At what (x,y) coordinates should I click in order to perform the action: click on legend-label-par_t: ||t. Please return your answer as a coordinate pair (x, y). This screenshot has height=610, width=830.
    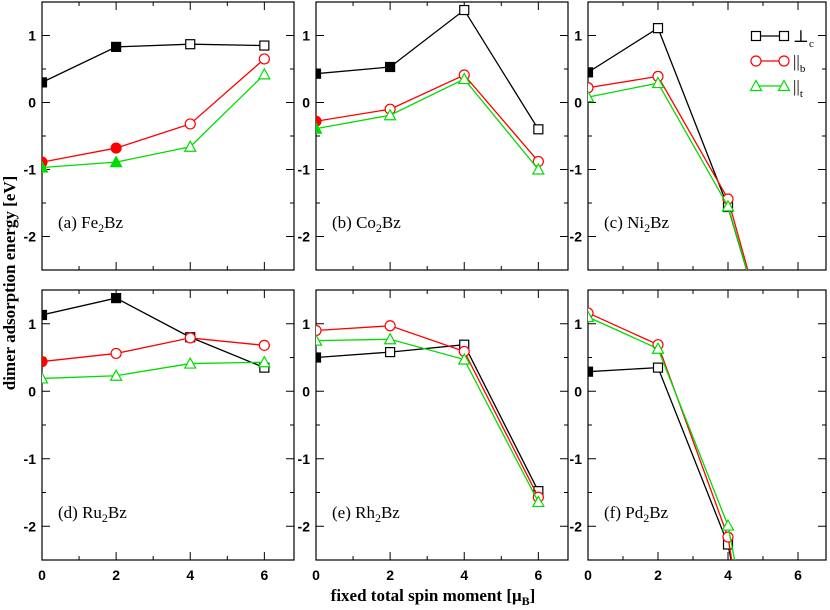
    Looking at the image, I should click on (798, 88).